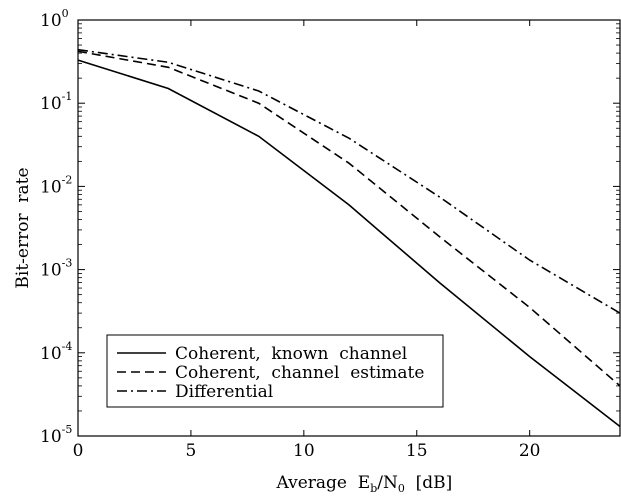 This screenshot has height=502, width=621. Describe the element at coordinates (56, 269) in the screenshot. I see `y-tick-label-3: 10⁻³` at that location.